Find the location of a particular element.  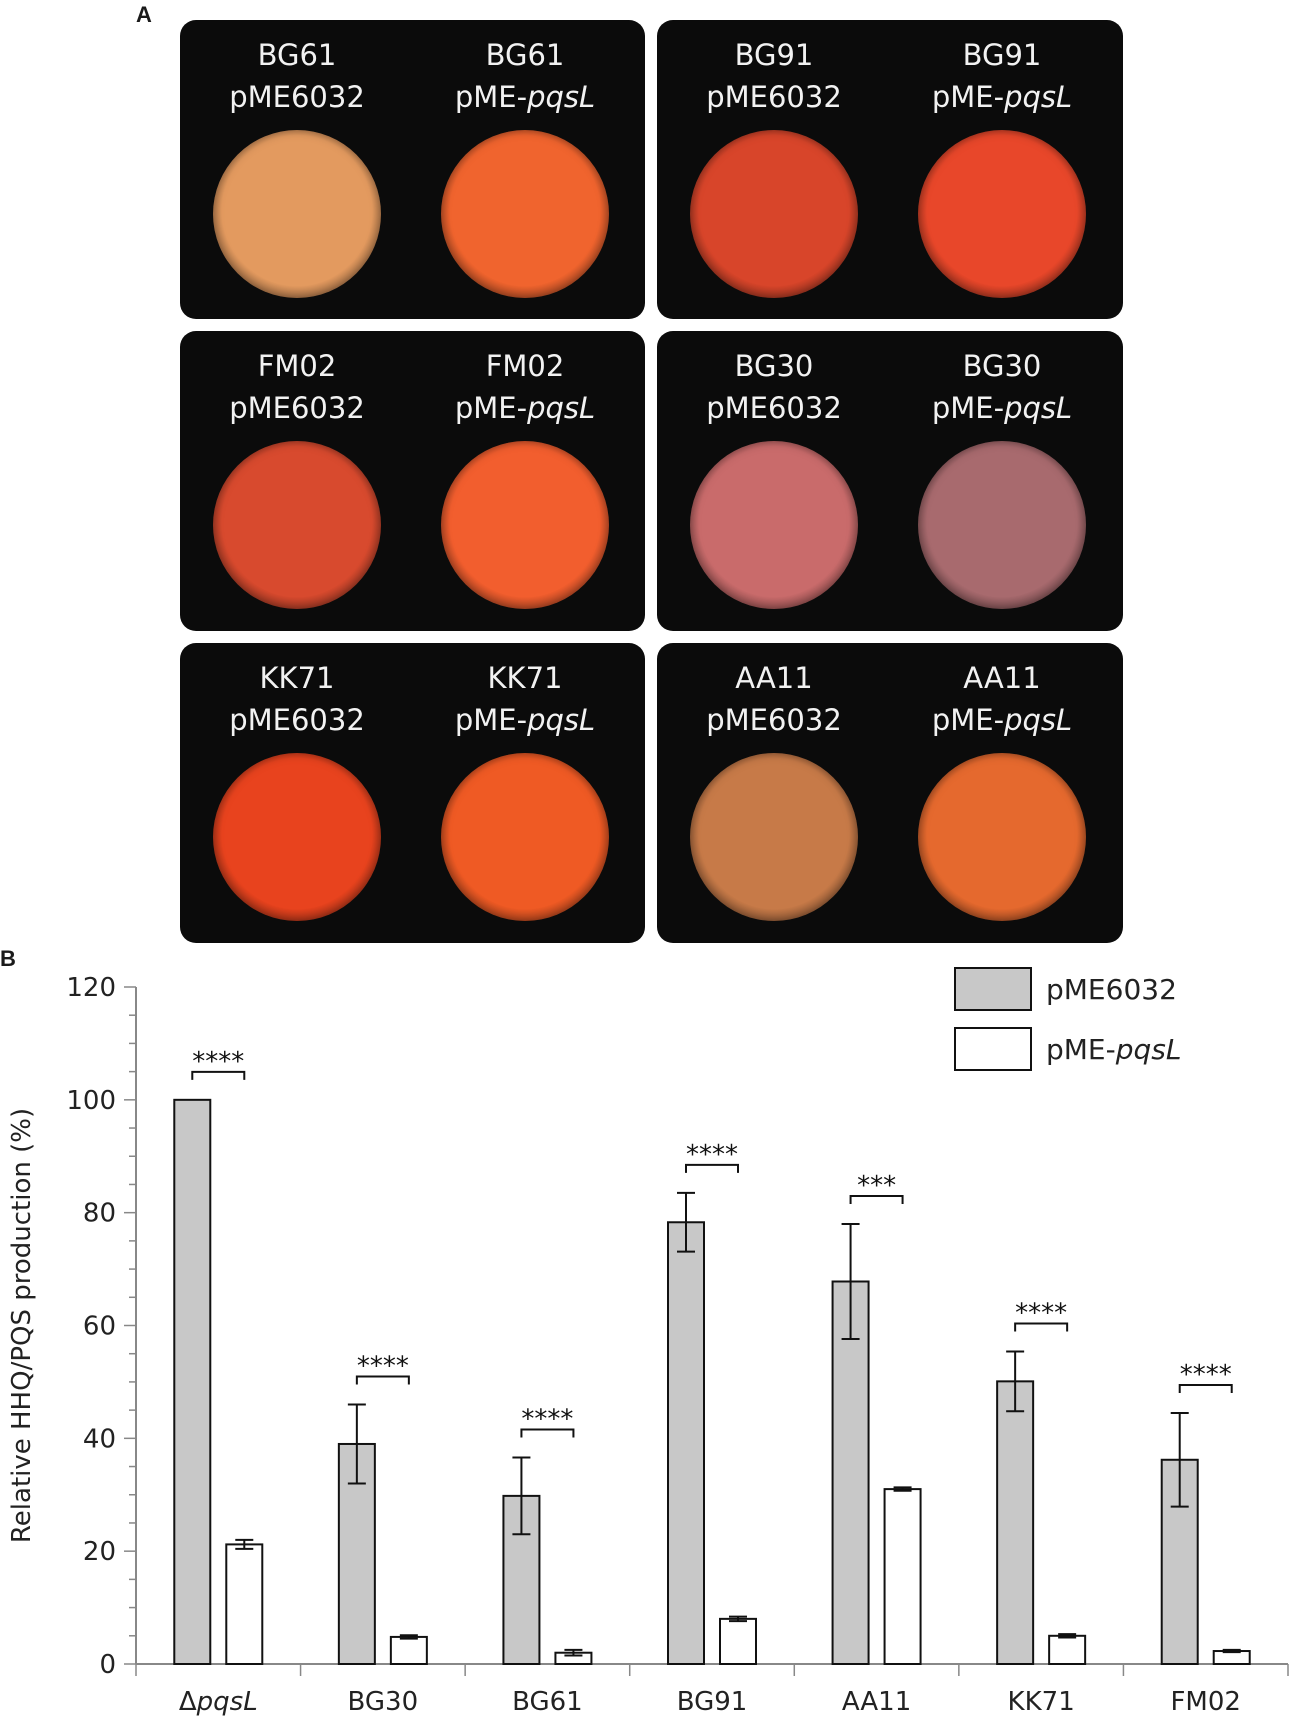

x-tick-label: FM02 is located at coordinates (1205, 1702).